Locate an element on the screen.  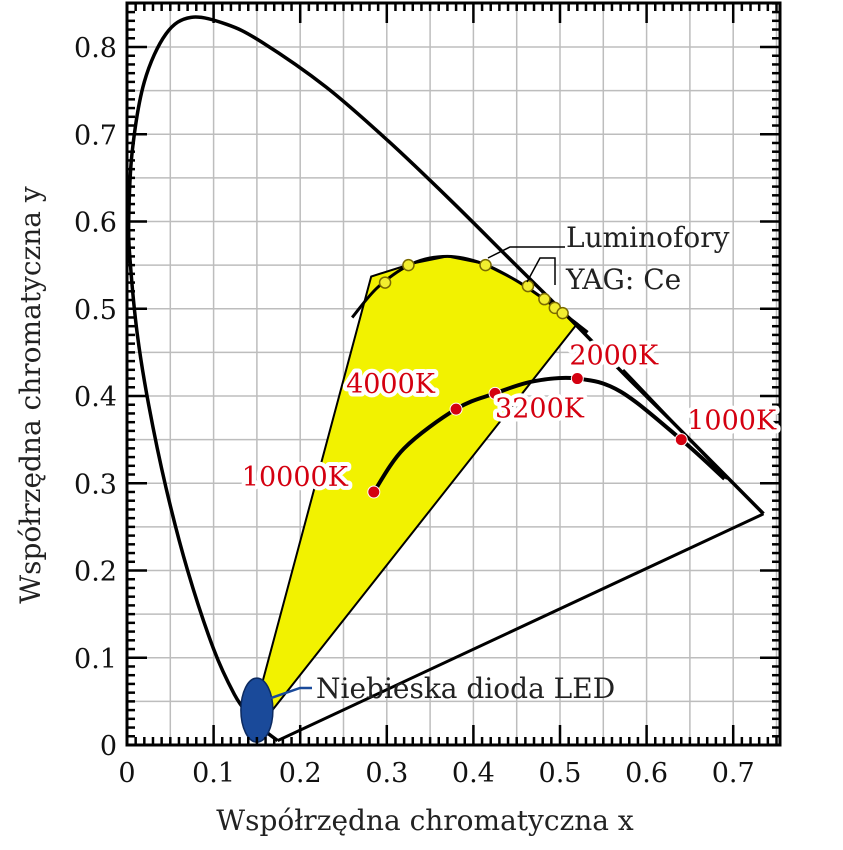
led-leader is located at coordinates (291, 693).